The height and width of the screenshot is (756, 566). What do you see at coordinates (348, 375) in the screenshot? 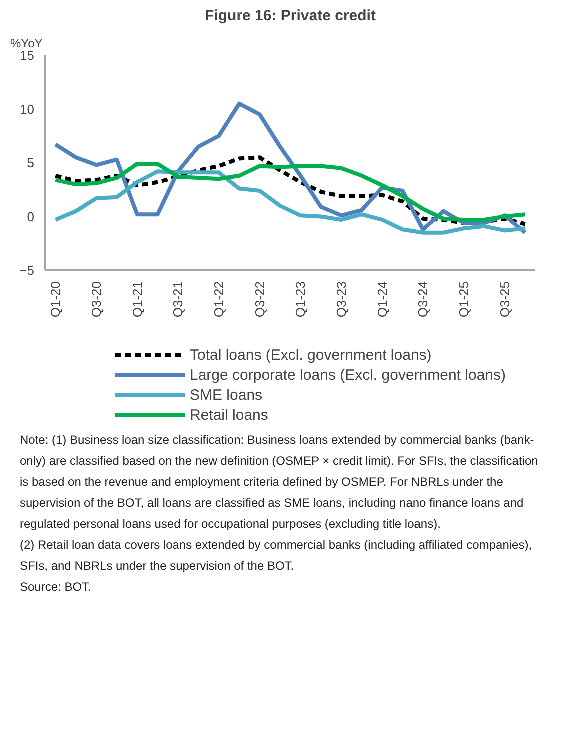
I see `legend-label: Large corporate loans (Excl. government loans)` at bounding box center [348, 375].